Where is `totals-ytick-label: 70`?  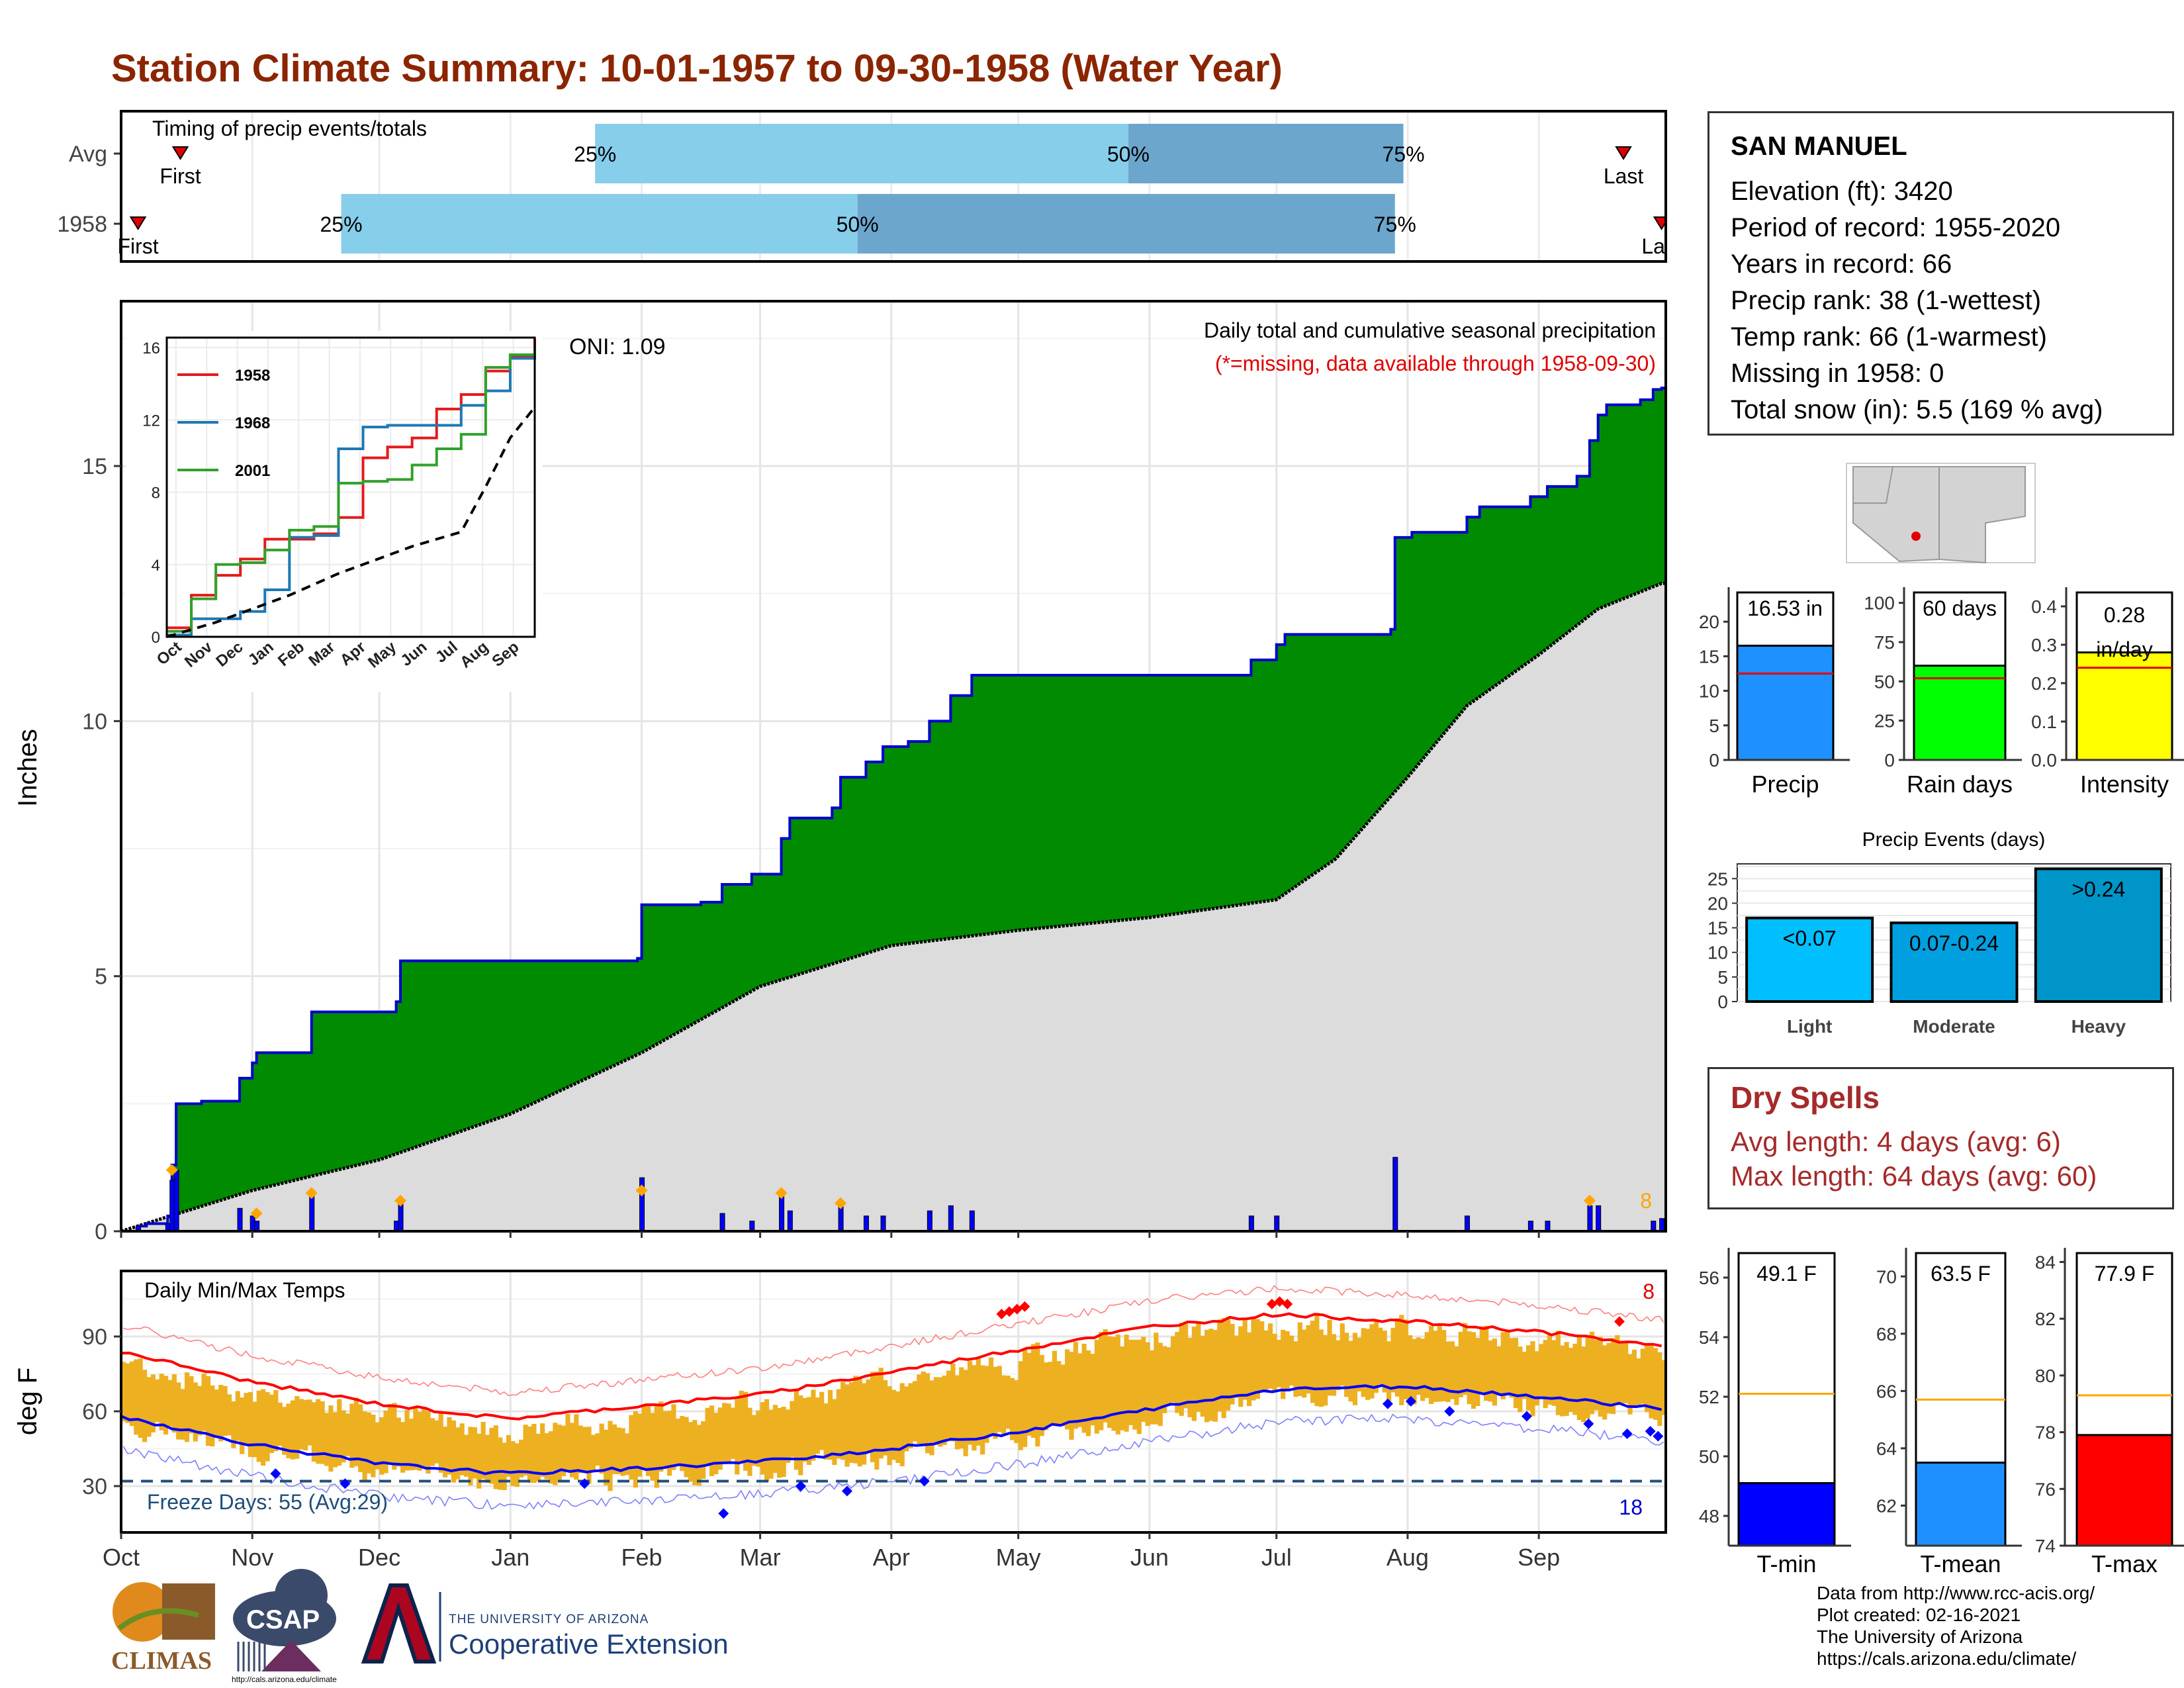 totals-ytick-label: 70 is located at coordinates (1886, 1276).